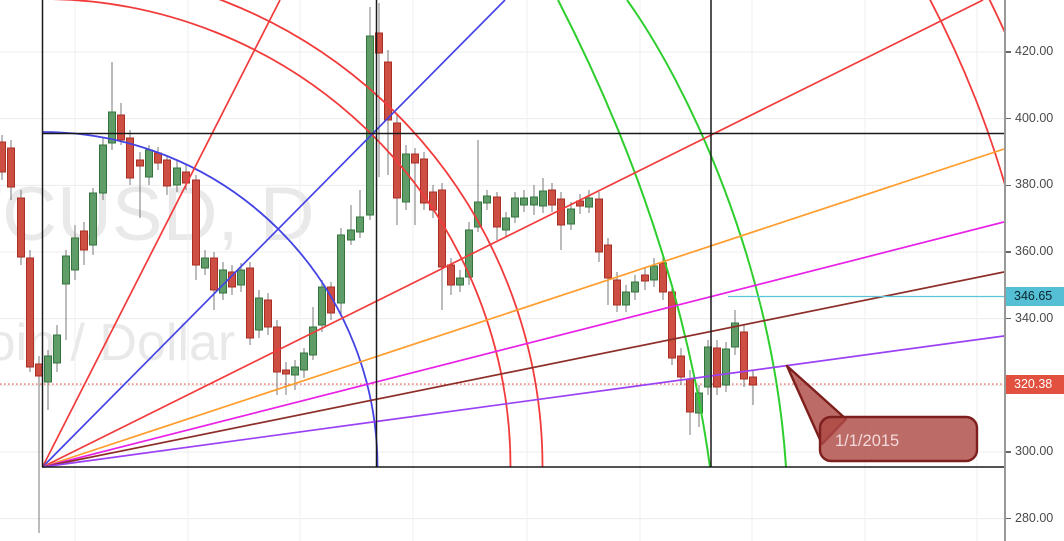 The width and height of the screenshot is (1064, 541). Describe the element at coordinates (882, 413) in the screenshot. I see `date-callout: 1/1/2015` at that location.